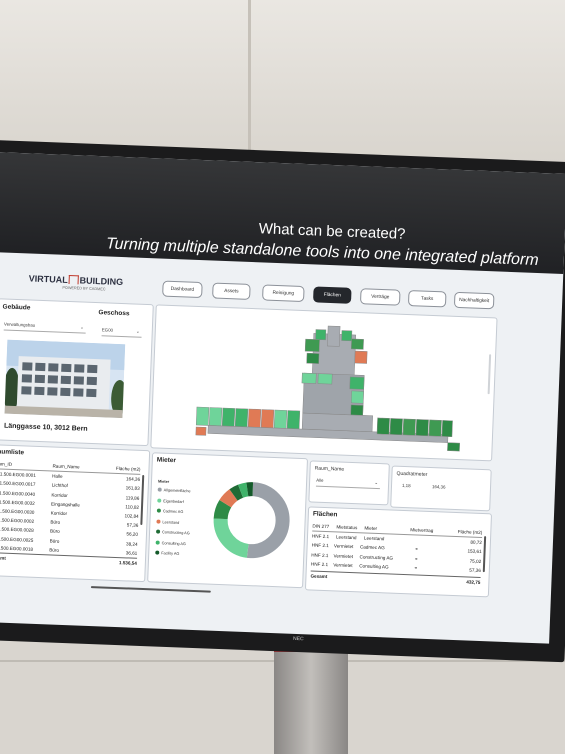 The image size is (565, 754). Describe the element at coordinates (175, 533) in the screenshot. I see `legend-label: Constructing AG` at that location.